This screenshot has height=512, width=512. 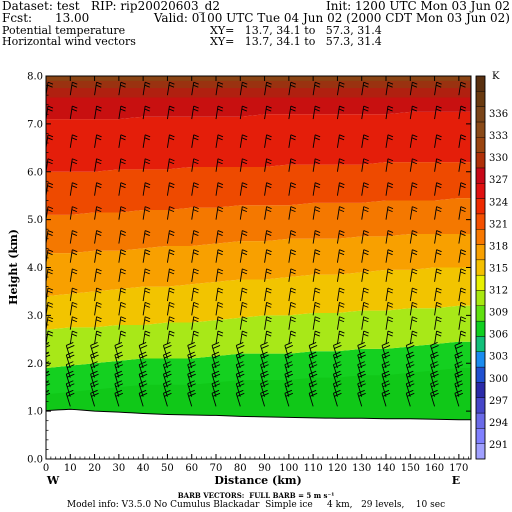 What do you see at coordinates (498, 401) in the screenshot?
I see `colorbar-label: 297` at bounding box center [498, 401].